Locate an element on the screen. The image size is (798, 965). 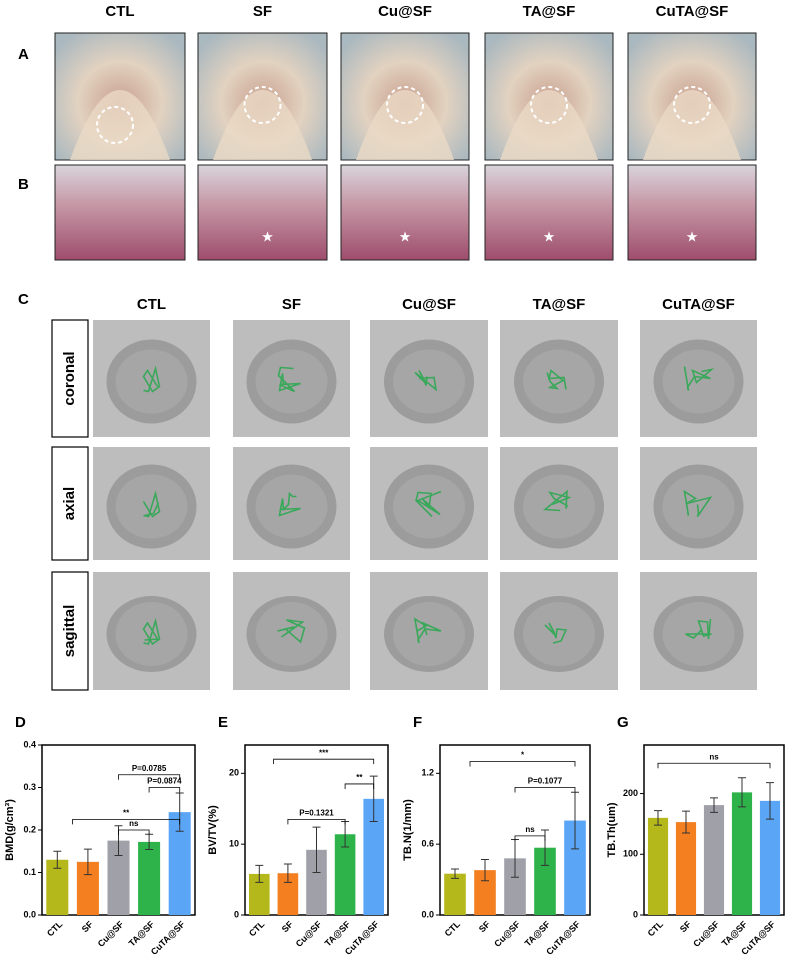
y-tick-label: 1.2 is located at coordinates (427, 773).